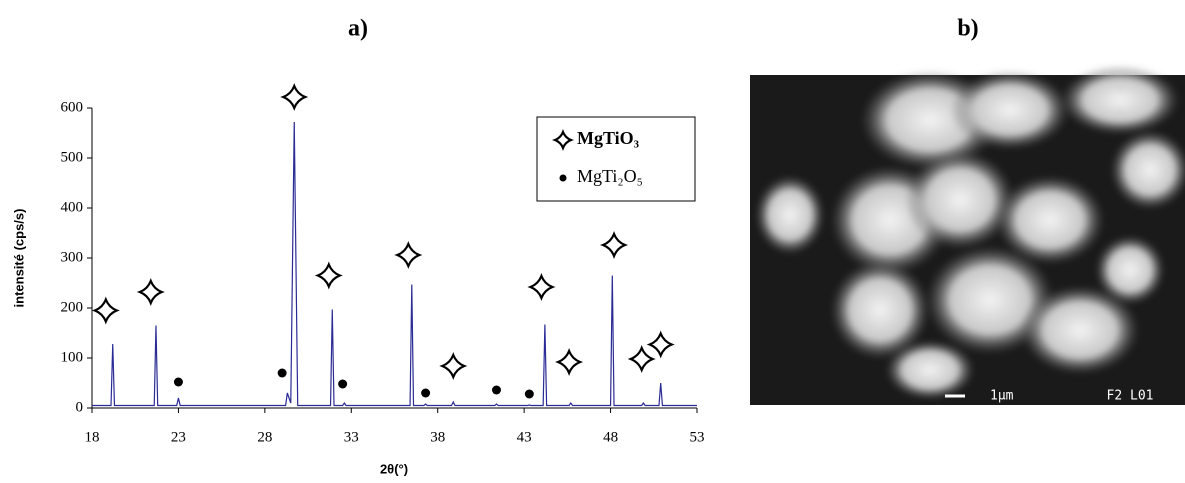  What do you see at coordinates (72, 307) in the screenshot?
I see `y-tick-label: 200` at bounding box center [72, 307].